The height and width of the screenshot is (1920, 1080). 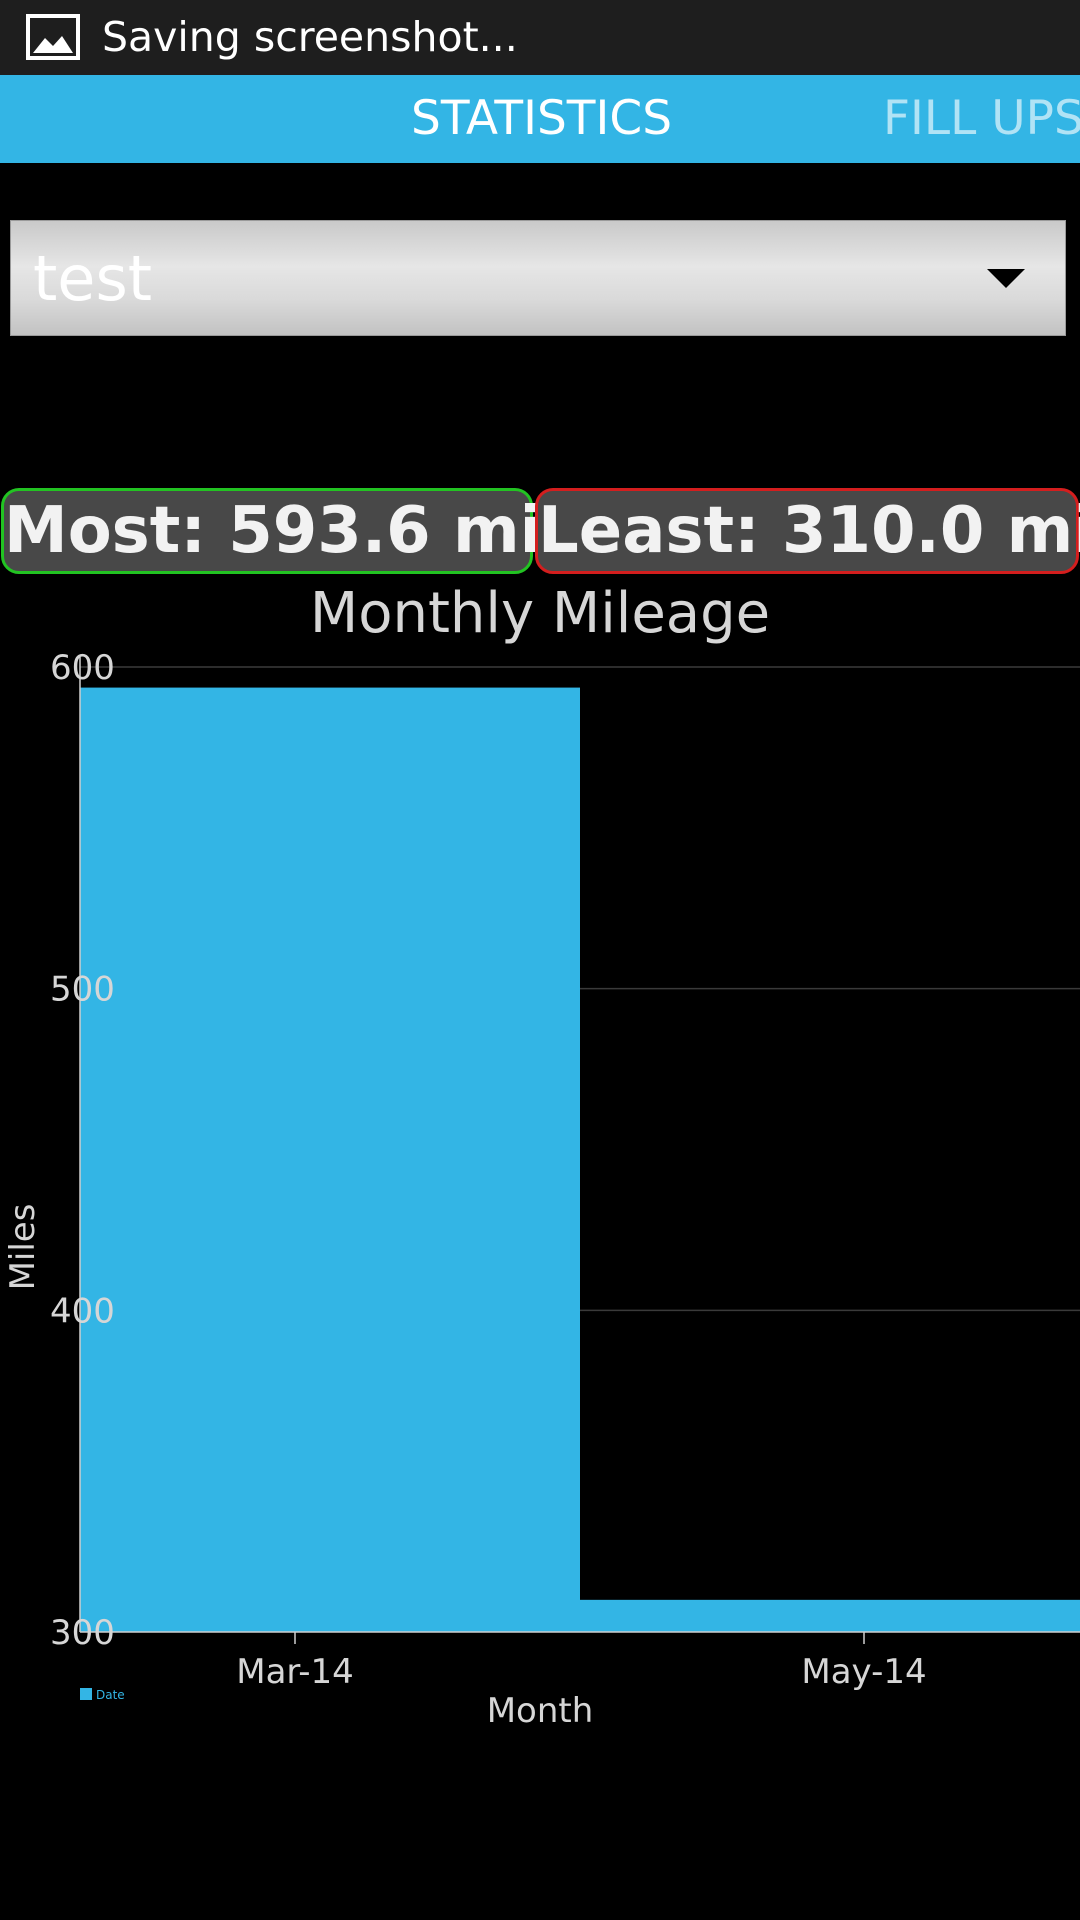 What do you see at coordinates (82, 1311) in the screenshot?
I see `y-tick-label: 400` at bounding box center [82, 1311].